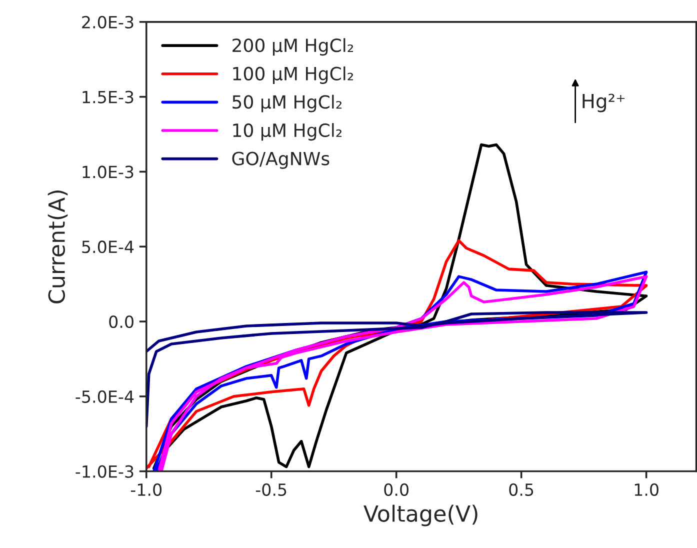 The width and height of the screenshot is (697, 548). Describe the element at coordinates (146, 489) in the screenshot. I see `x-tick-label: -1.0` at that location.